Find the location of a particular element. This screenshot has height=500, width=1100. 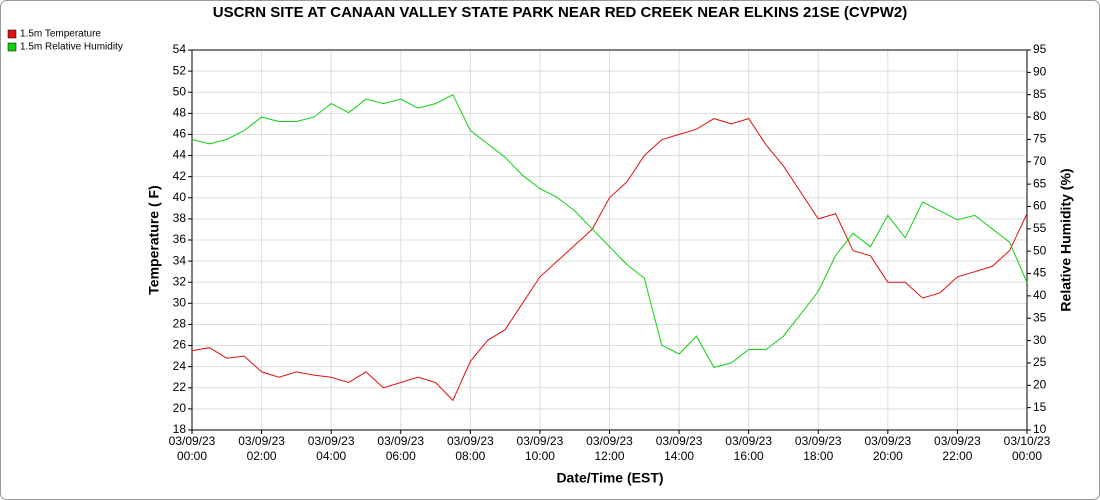

x-axis-title: Date/Time (EST) is located at coordinates (609, 478).